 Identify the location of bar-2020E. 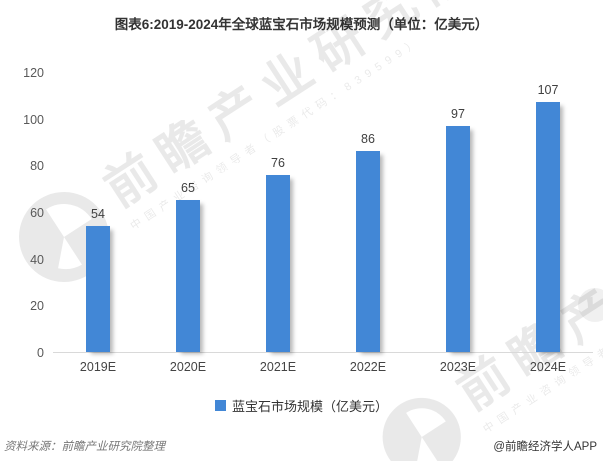
(188, 276).